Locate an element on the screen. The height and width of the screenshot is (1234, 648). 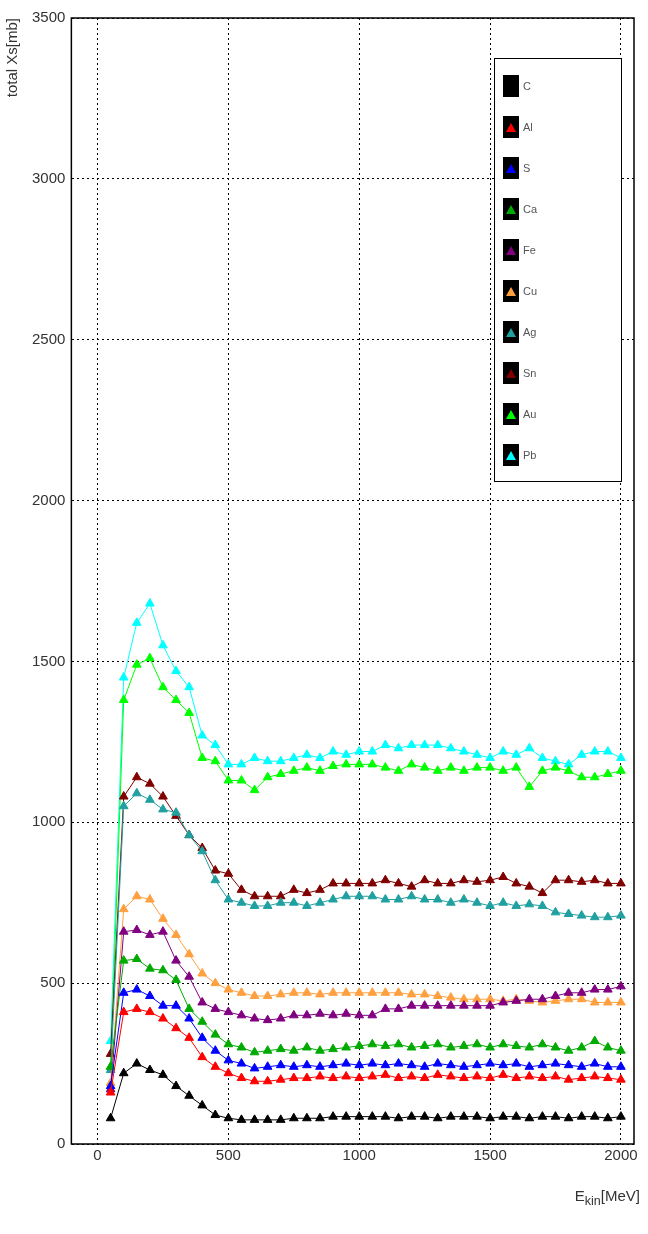
x-tick-label: 500 is located at coordinates (228, 1155).